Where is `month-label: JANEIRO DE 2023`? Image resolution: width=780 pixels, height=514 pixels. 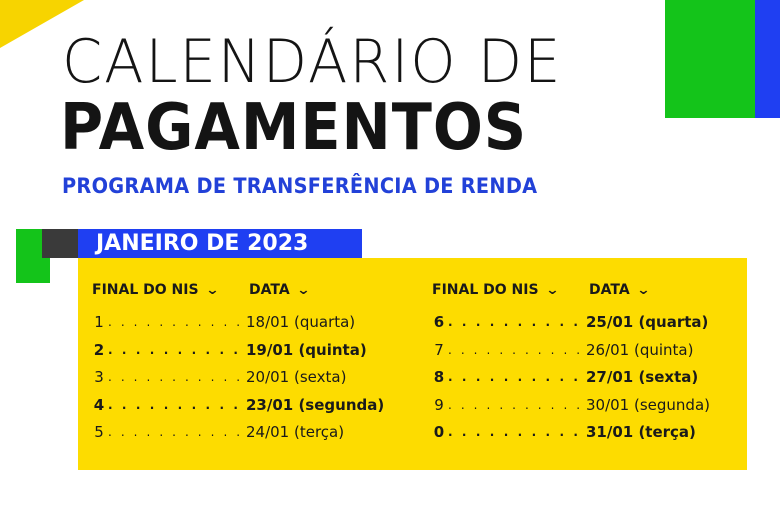
month-label: JANEIRO DE 2023 is located at coordinates (202, 243).